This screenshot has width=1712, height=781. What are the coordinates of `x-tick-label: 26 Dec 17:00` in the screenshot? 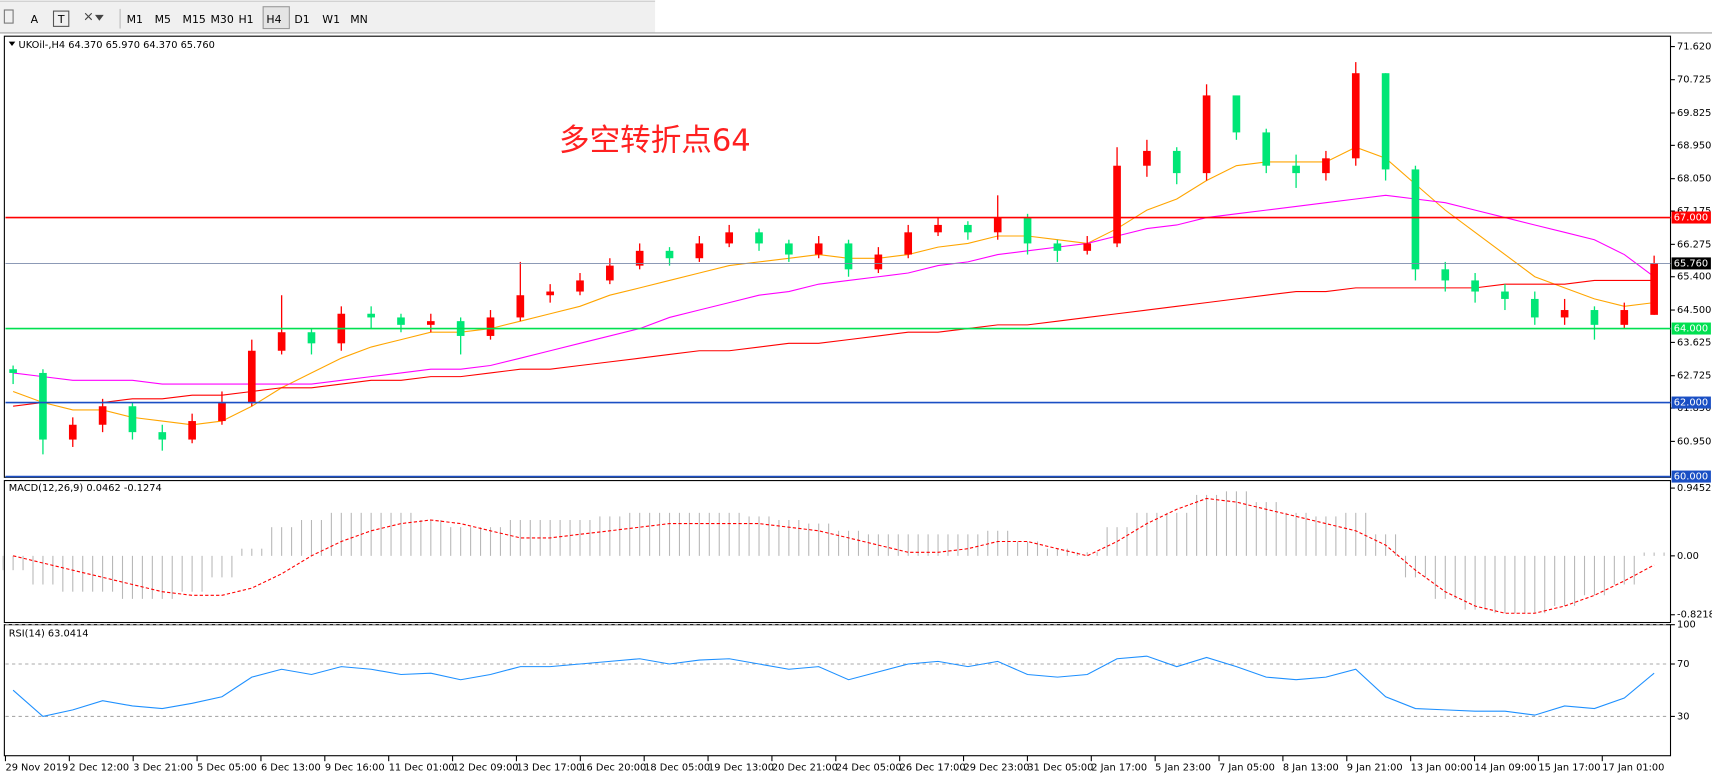 It's located at (933, 768).